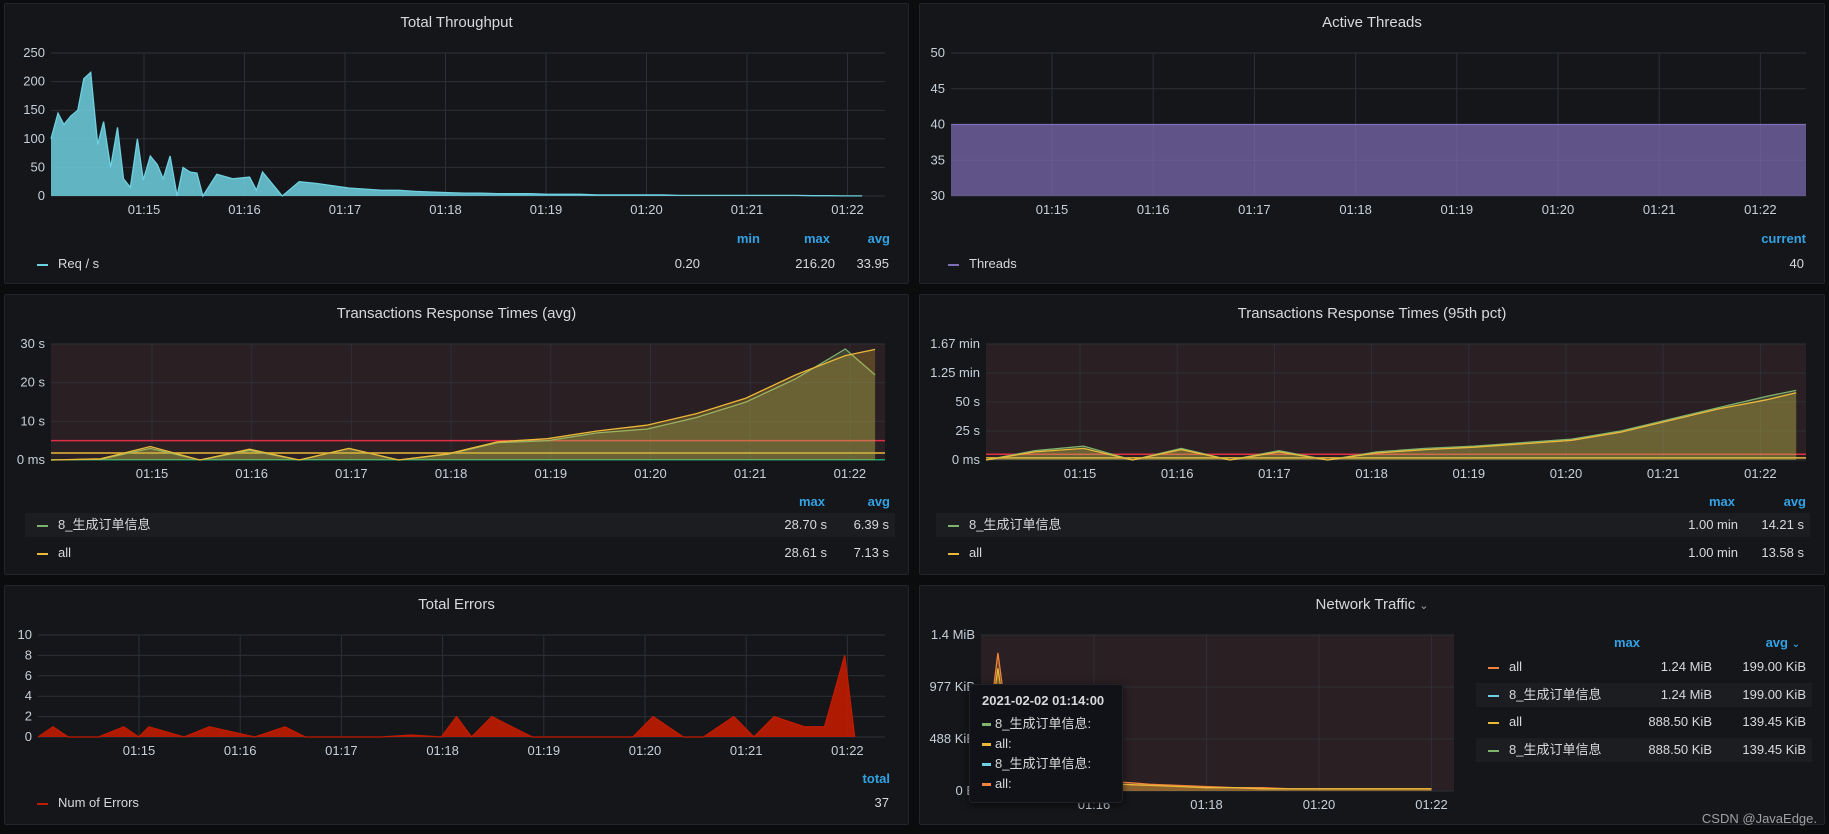 The width and height of the screenshot is (1829, 834). I want to click on legend-header-min: min, so click(748, 238).